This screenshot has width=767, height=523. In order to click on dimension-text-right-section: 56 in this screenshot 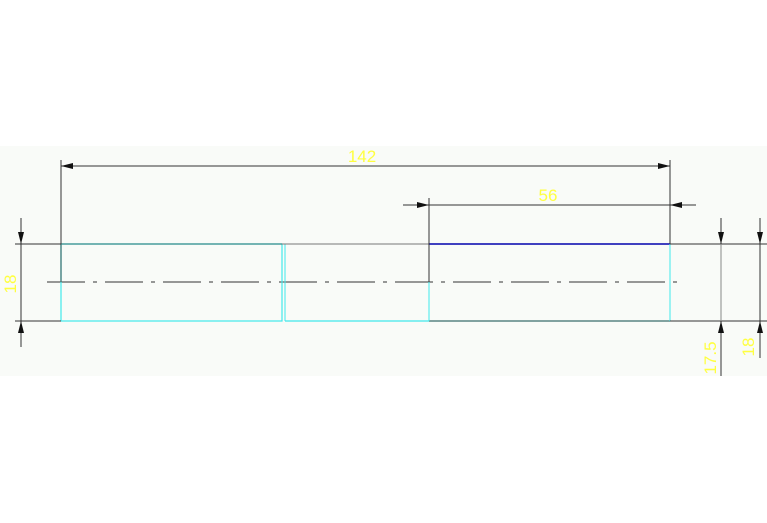, I will do `click(548, 195)`.